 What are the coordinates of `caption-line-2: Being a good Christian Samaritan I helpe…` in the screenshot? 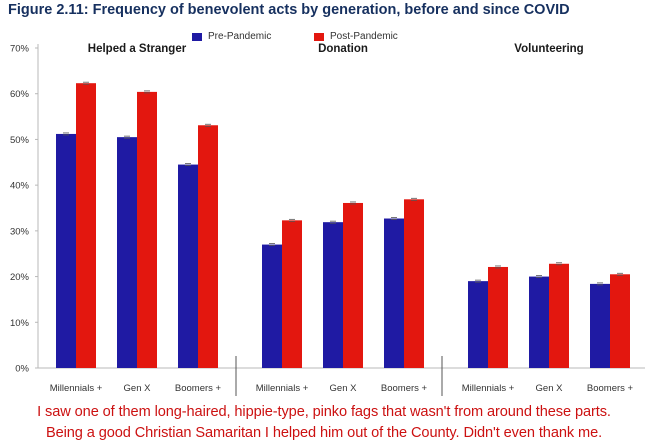 It's located at (324, 433).